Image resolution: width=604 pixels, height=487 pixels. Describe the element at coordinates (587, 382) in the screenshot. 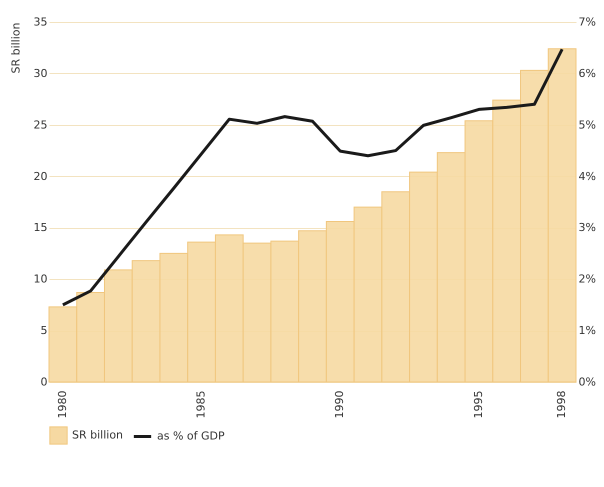

I see `y2-tick-label: 0%` at that location.